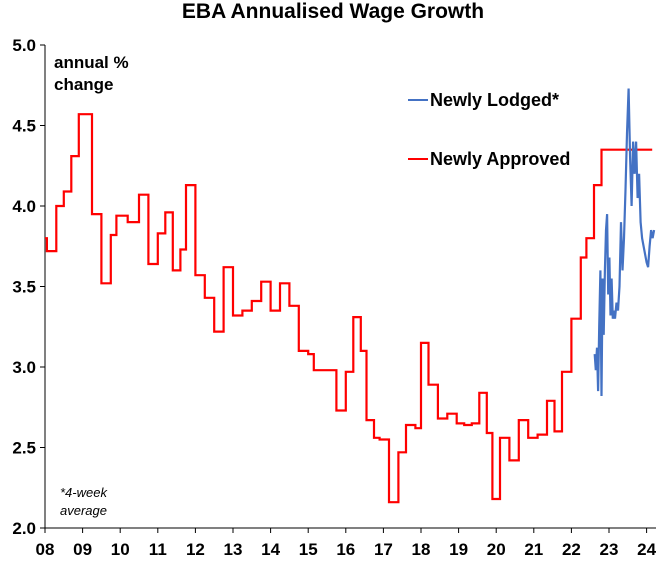 The height and width of the screenshot is (565, 666). What do you see at coordinates (421, 549) in the screenshot?
I see `x-tick-label: 18` at bounding box center [421, 549].